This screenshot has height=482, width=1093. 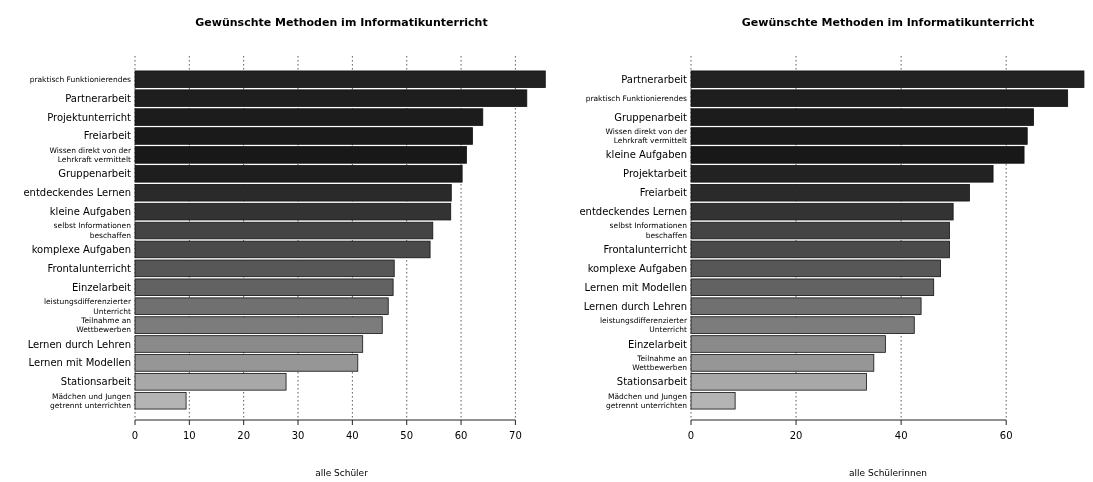 What do you see at coordinates (888, 473) in the screenshot?
I see `x-axis-title: alle Schülerinnen` at bounding box center [888, 473].